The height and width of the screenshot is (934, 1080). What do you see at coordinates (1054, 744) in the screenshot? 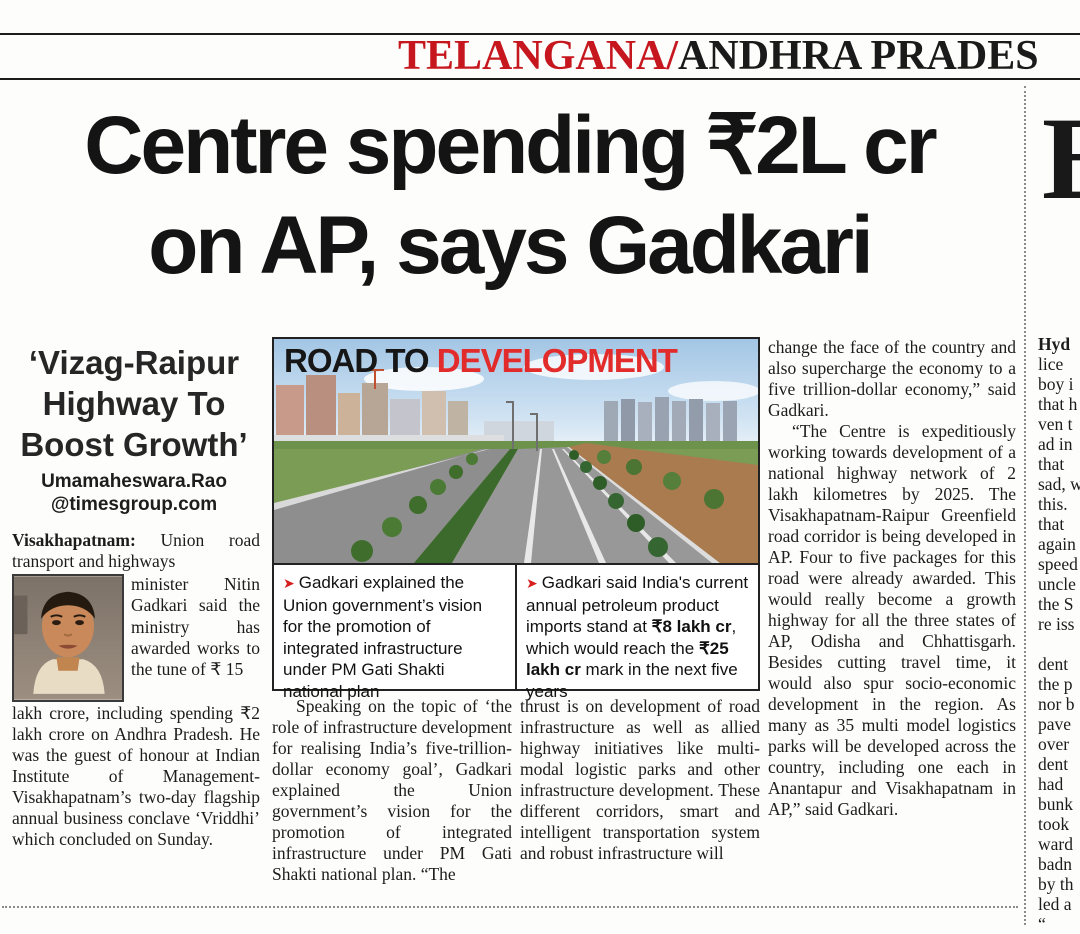
I see `clipped-text-line: over` at bounding box center [1054, 744].